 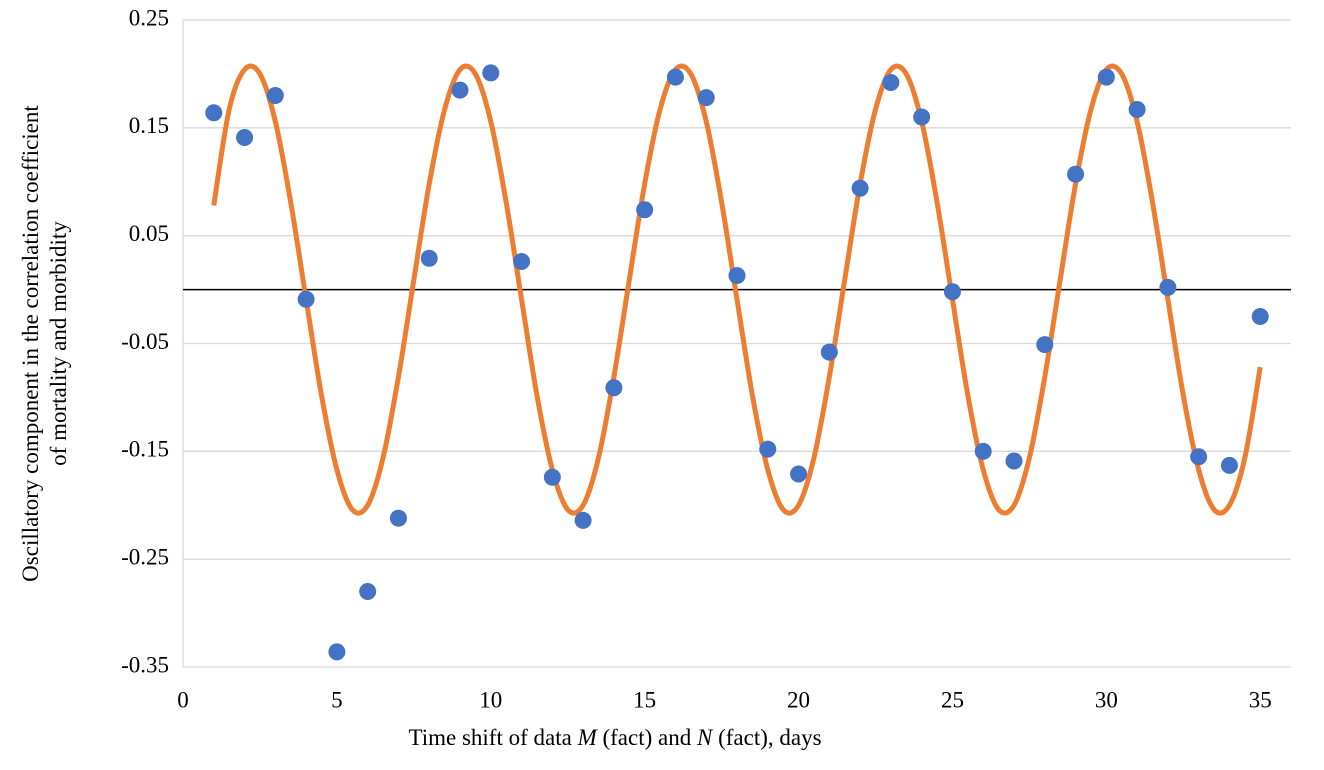 What do you see at coordinates (145, 449) in the screenshot?
I see `y-tick-label: -0.15` at bounding box center [145, 449].